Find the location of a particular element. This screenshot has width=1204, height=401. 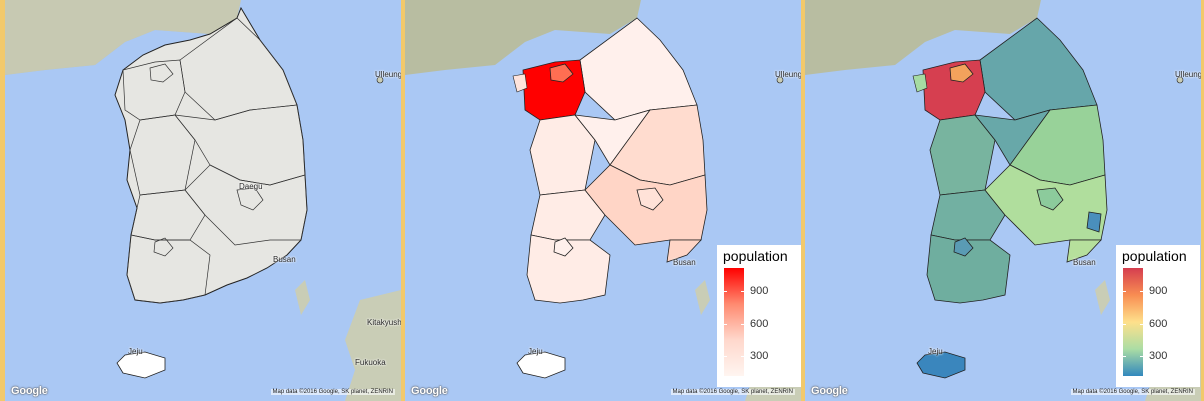

korea-outline is located at coordinates (211, 192).